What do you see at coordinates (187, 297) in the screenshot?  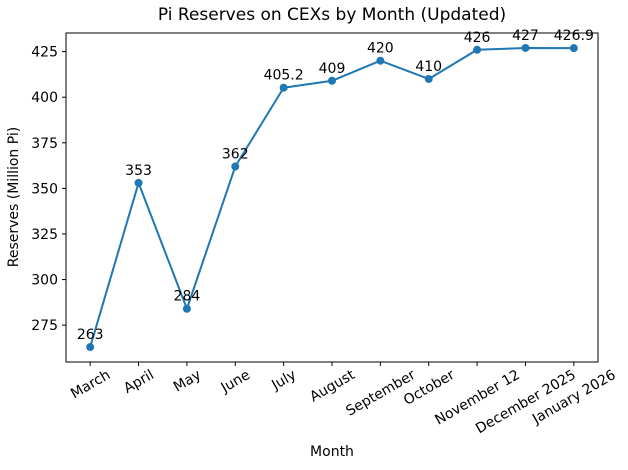 I see `point-label: 284` at bounding box center [187, 297].